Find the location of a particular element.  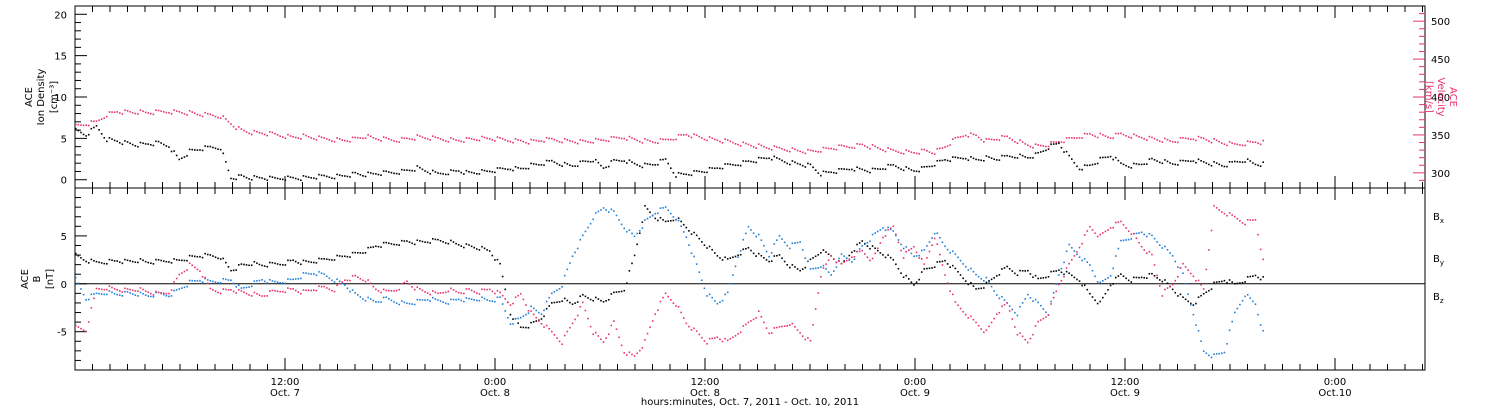

density-tick-label: 15 is located at coordinates (60, 57).